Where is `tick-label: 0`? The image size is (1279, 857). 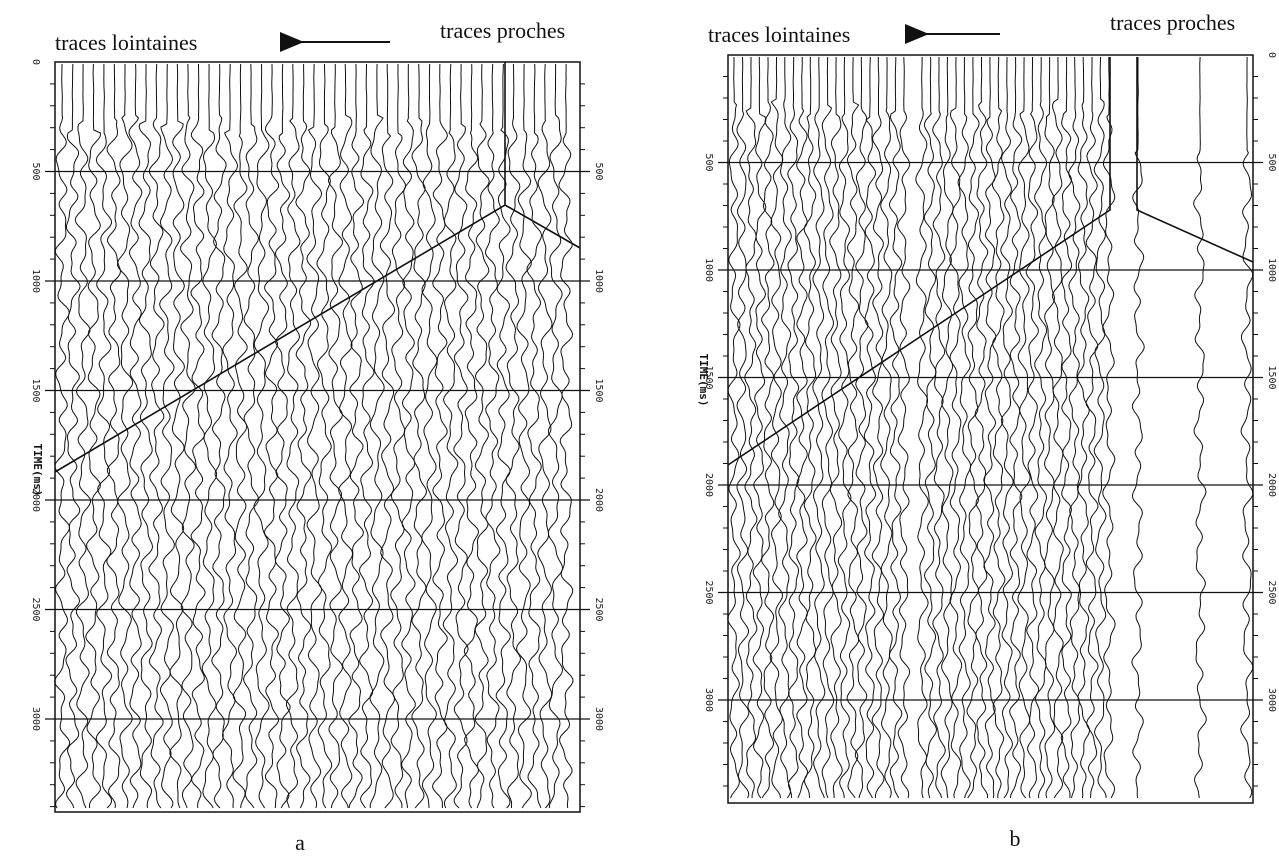 tick-label: 0 is located at coordinates (1271, 55).